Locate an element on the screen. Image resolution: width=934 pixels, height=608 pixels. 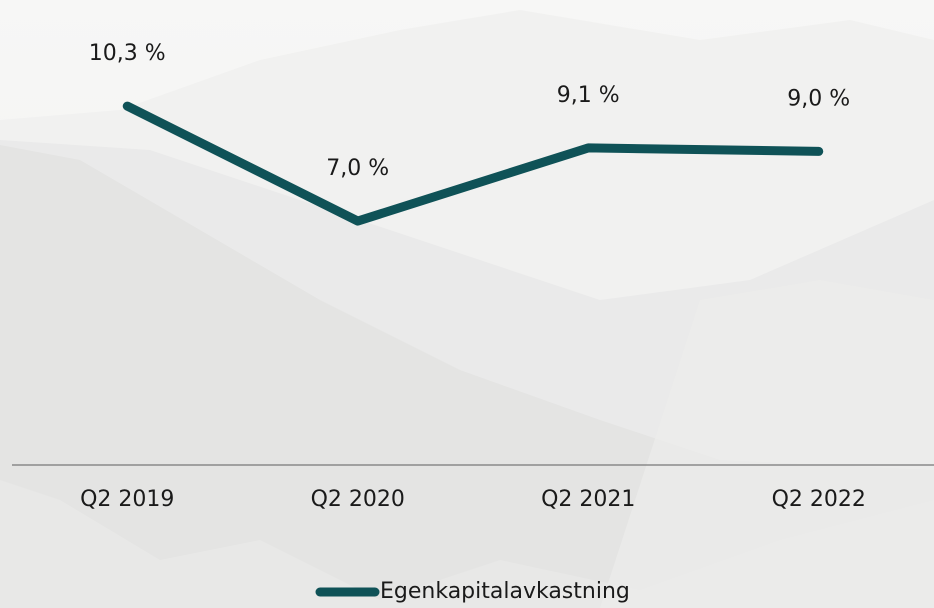
value-label: 9,0 % is located at coordinates (818, 98).